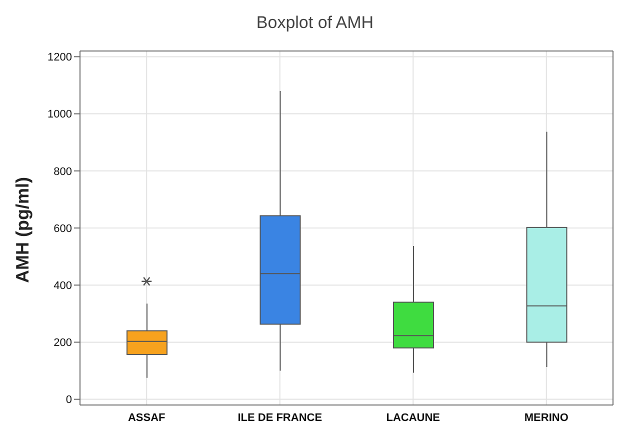 The image size is (630, 435). What do you see at coordinates (69, 400) in the screenshot?
I see `y-tick-label: 0` at bounding box center [69, 400].